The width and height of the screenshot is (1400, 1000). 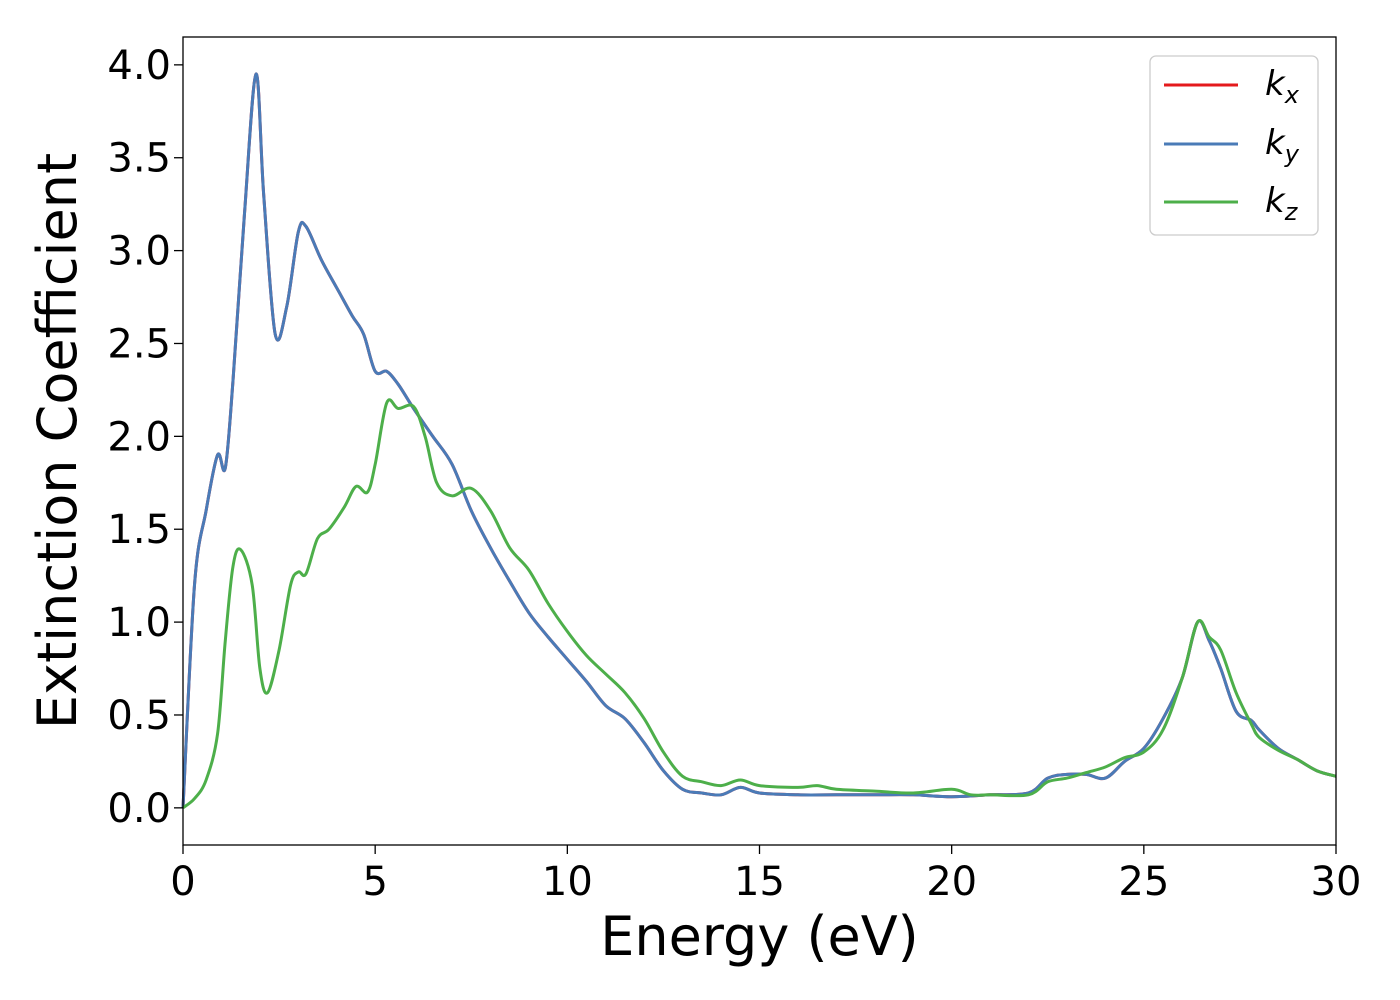 What do you see at coordinates (759, 936) in the screenshot?
I see `x-axis-title: Energy (eV)` at bounding box center [759, 936].